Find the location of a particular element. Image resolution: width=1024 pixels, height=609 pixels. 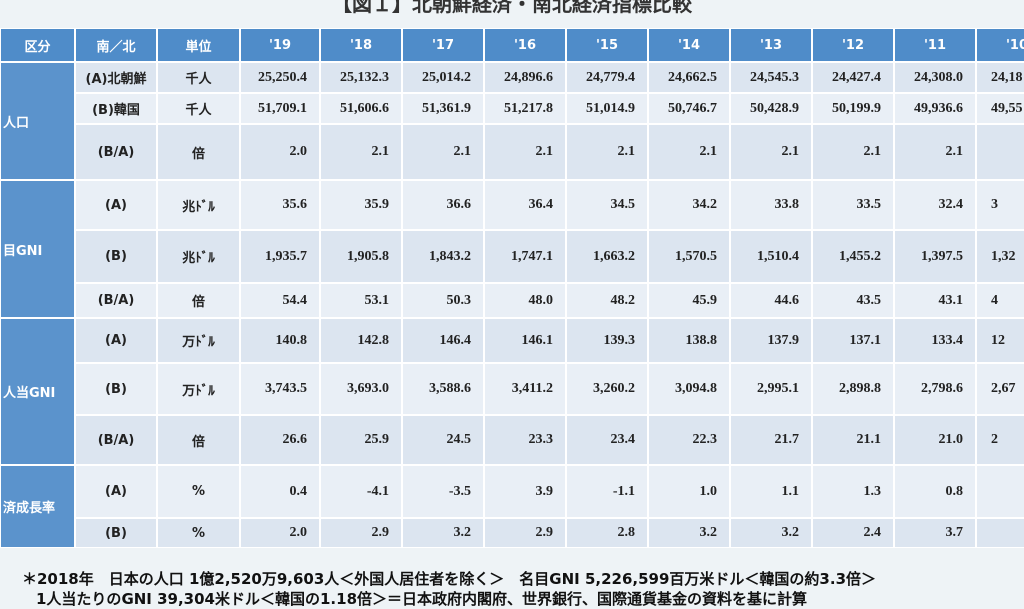

value-cell: 35.6 is located at coordinates (280, 205).